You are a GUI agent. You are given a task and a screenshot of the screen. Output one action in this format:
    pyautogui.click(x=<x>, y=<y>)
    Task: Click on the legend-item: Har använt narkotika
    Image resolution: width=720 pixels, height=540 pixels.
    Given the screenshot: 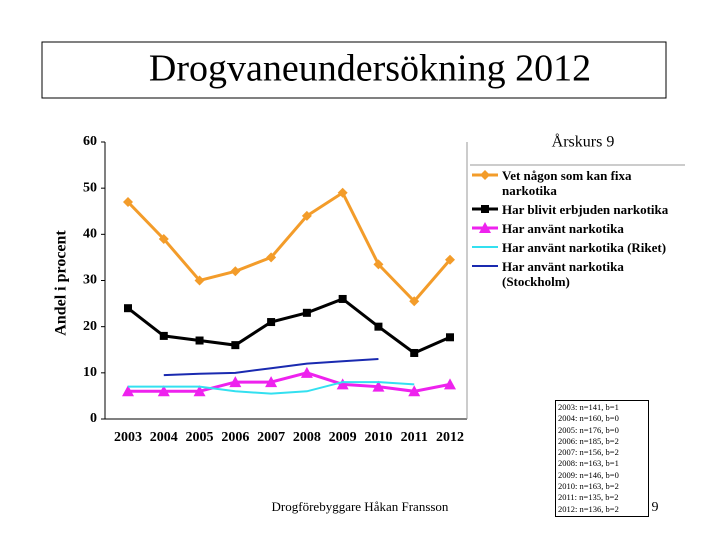 What is the action you would take?
    pyautogui.click(x=574, y=228)
    